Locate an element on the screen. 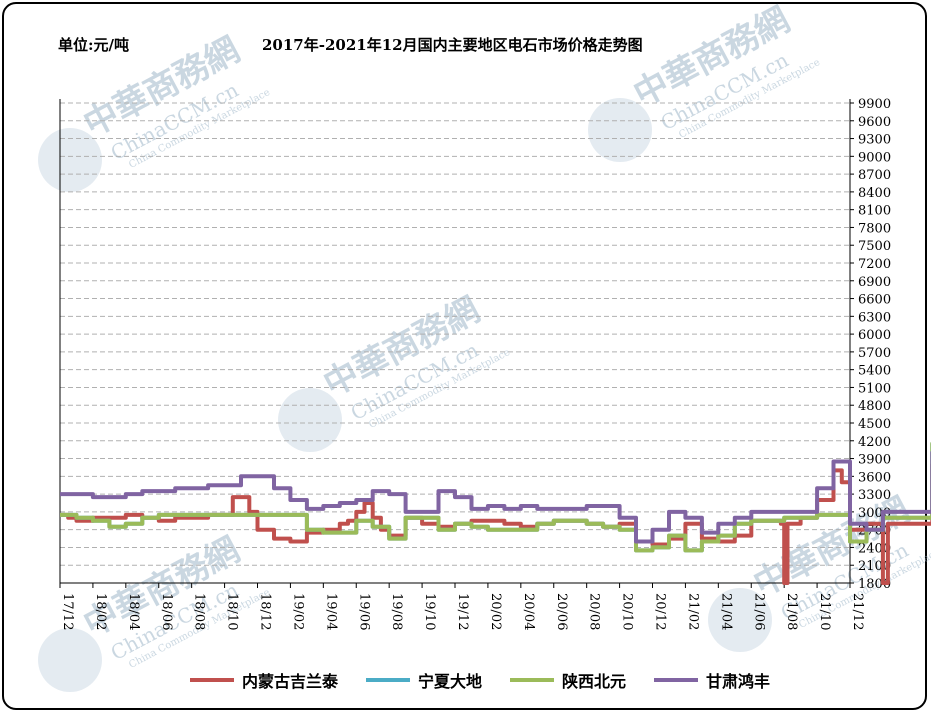 This screenshot has width=931, height=714. x-tick-label: 18/12 is located at coordinates (265, 611).